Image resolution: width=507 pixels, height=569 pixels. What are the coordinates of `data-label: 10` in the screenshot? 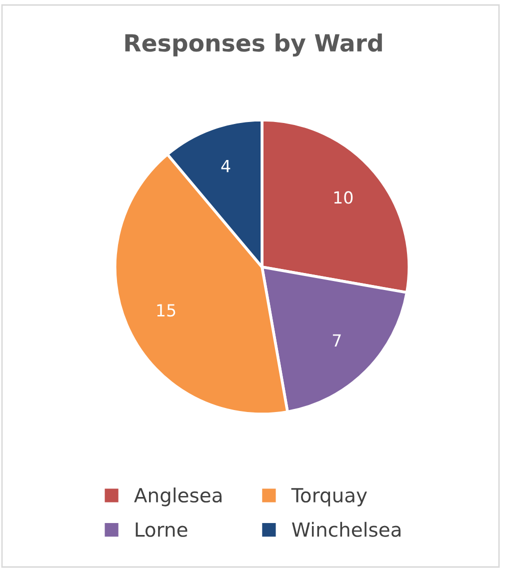 It's located at (343, 197).